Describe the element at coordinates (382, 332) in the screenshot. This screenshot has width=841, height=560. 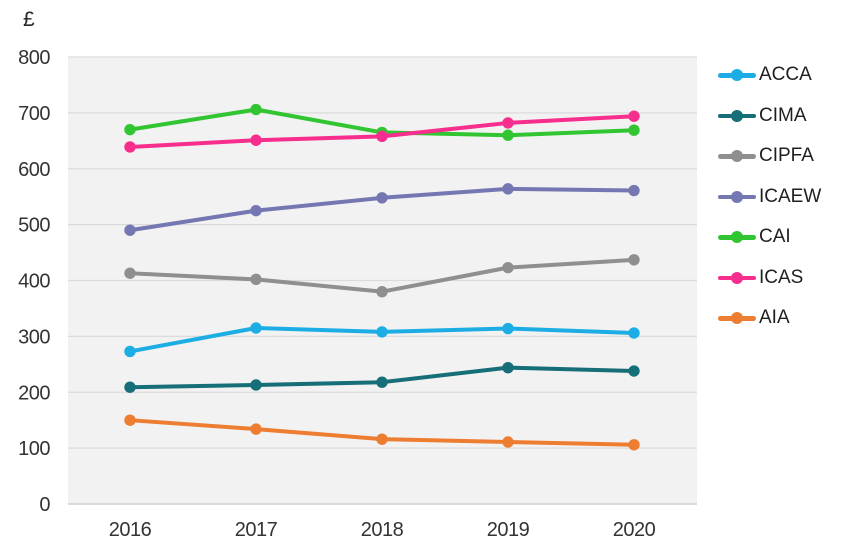
I see `data-point-acca-2018` at that location.